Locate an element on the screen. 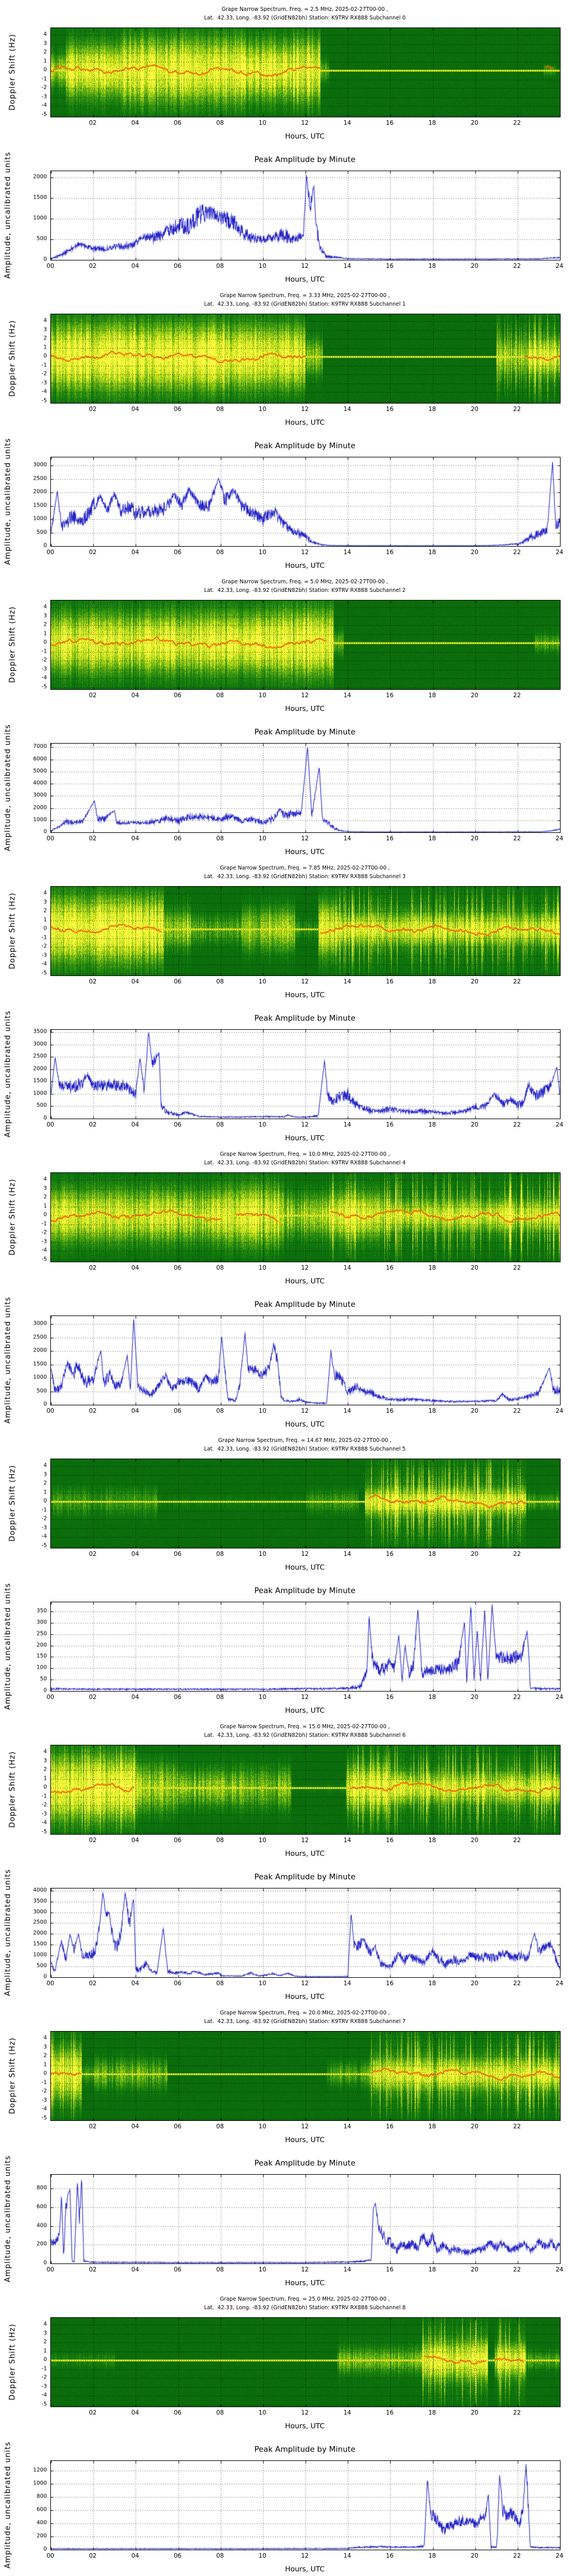  y-tick-label: -2 is located at coordinates (44, 1232).